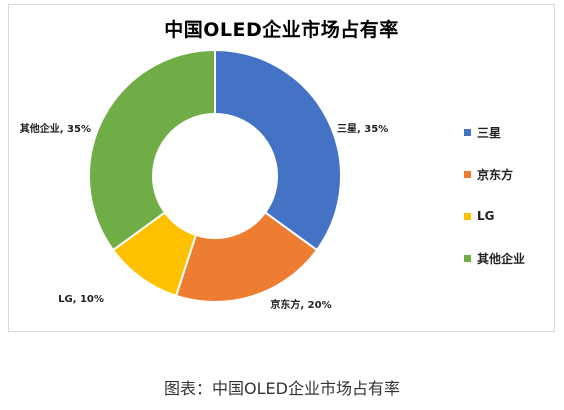  I want to click on legend-label: 其他企业, so click(501, 258).